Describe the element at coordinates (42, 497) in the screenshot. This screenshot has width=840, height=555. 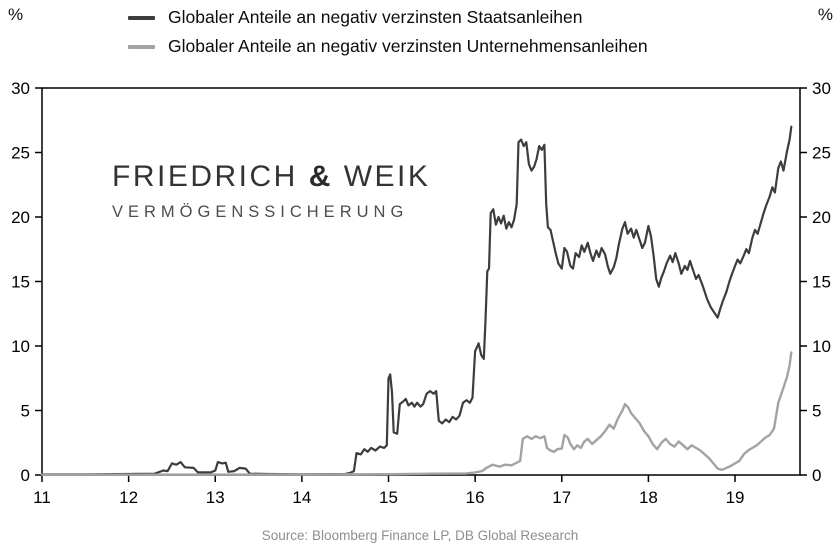
I see `x-tick-label: 11` at that location.